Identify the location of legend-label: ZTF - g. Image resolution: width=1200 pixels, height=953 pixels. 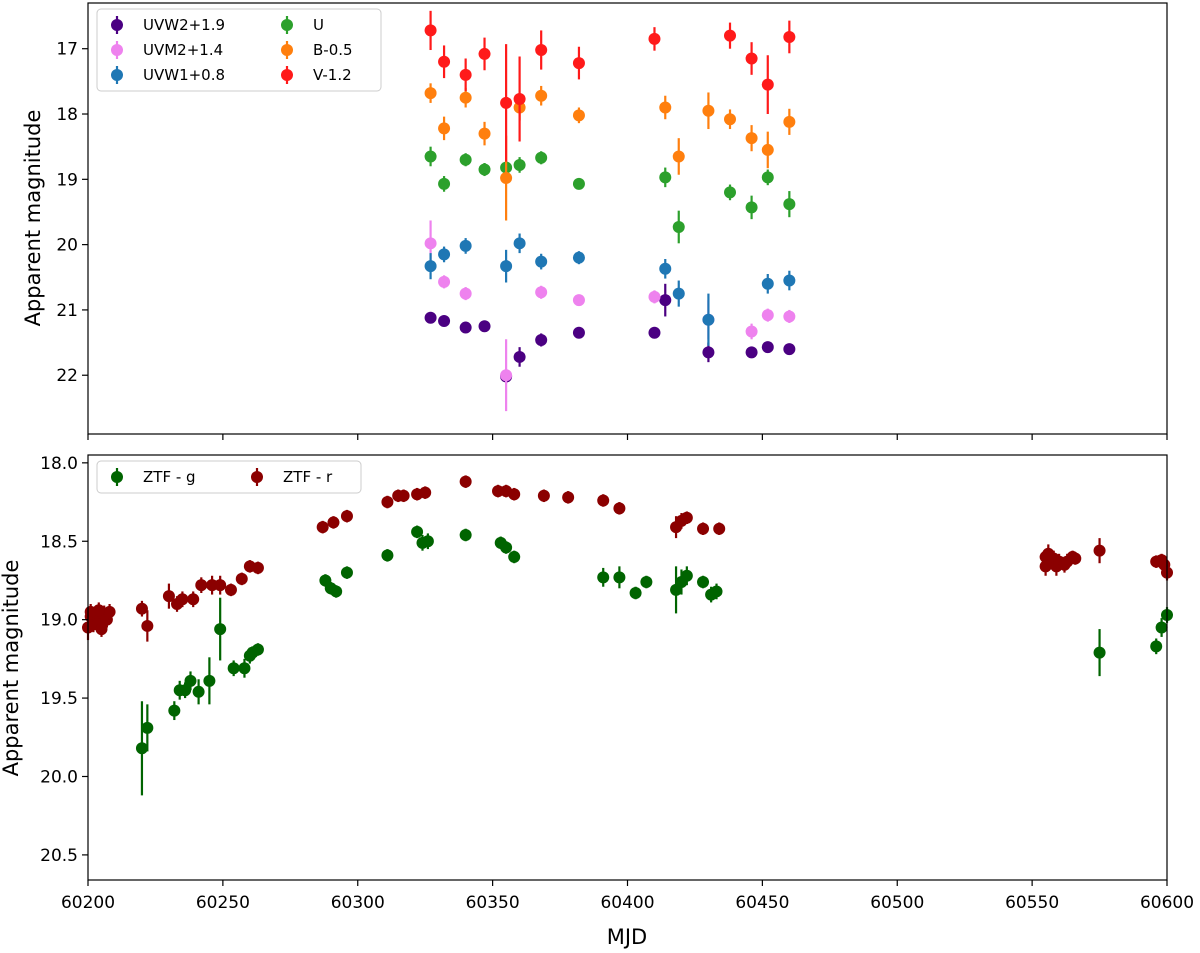
(169, 477).